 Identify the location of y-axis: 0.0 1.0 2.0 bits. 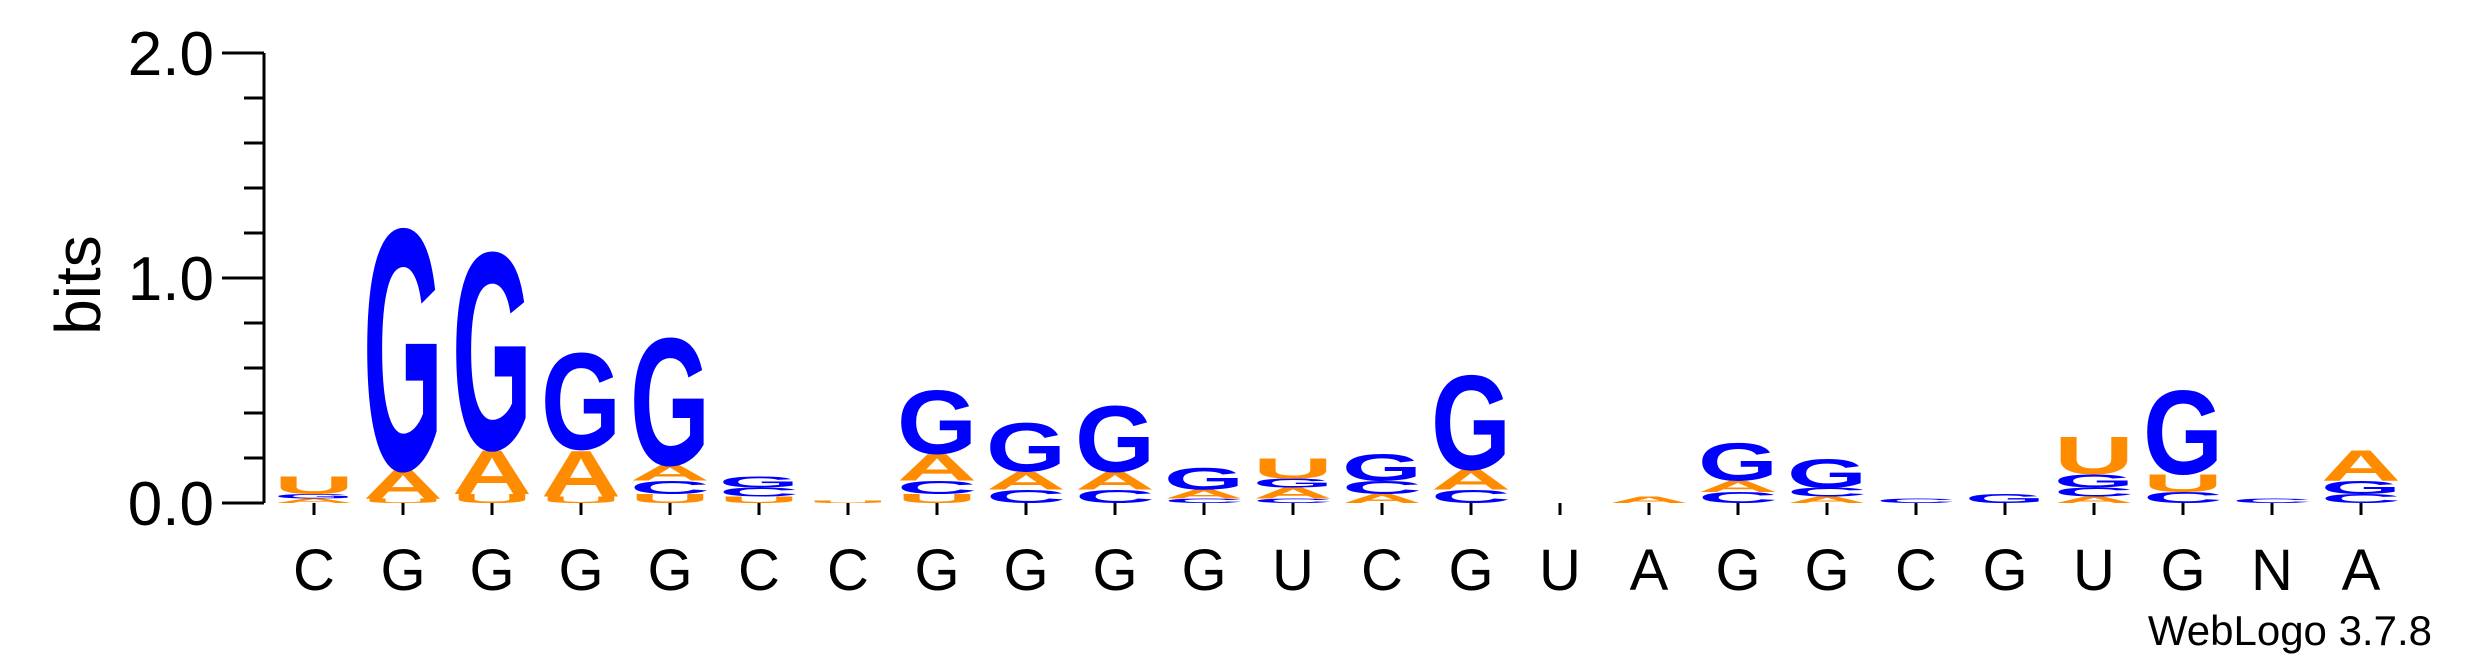
(154, 279).